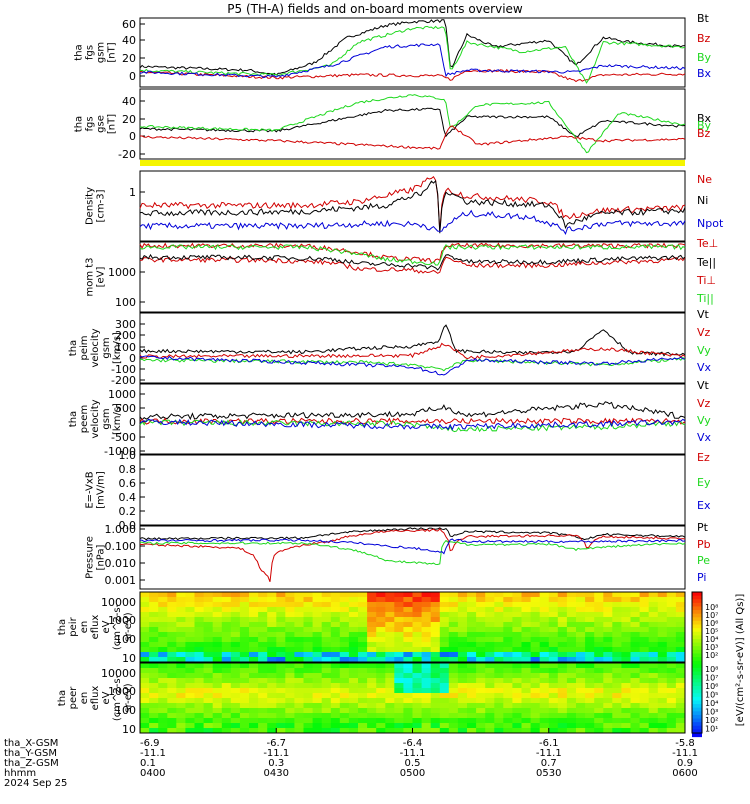 Image resolution: width=750 pixels, height=804 pixels. I want to click on density-ylabel-line: Density, so click(90, 206).